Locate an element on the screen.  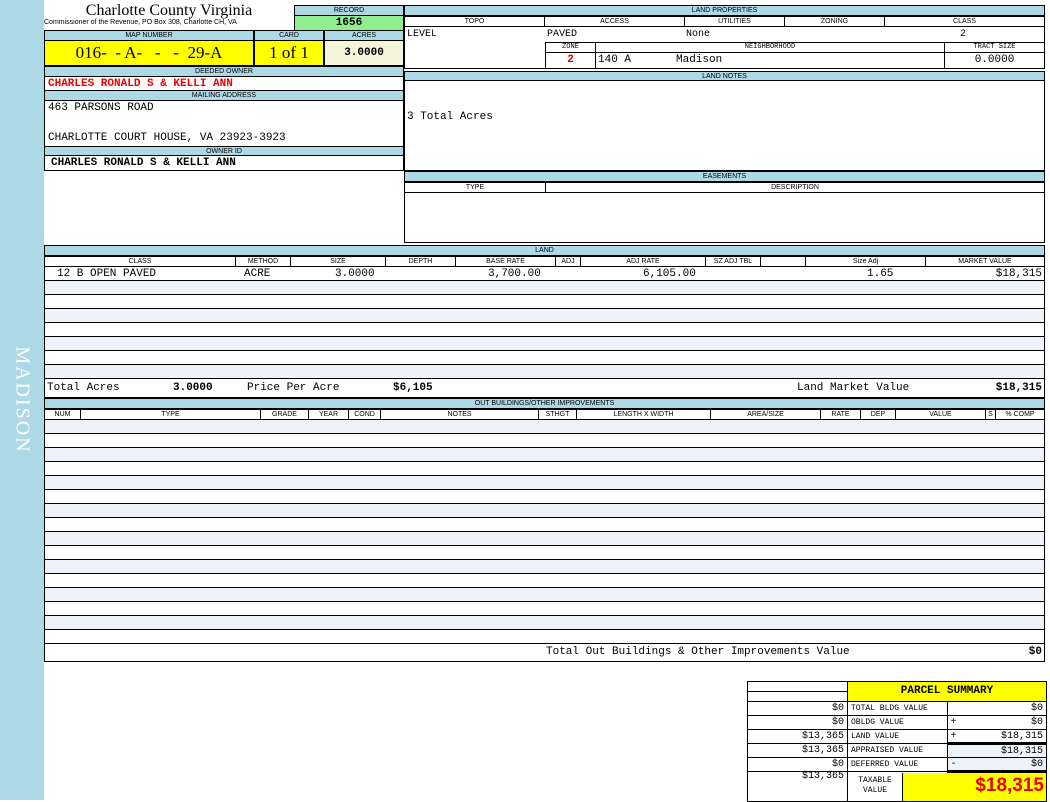
address-line-2: CHARLOTTE COURT HOUSE, VA 23923-3923 is located at coordinates (167, 138).